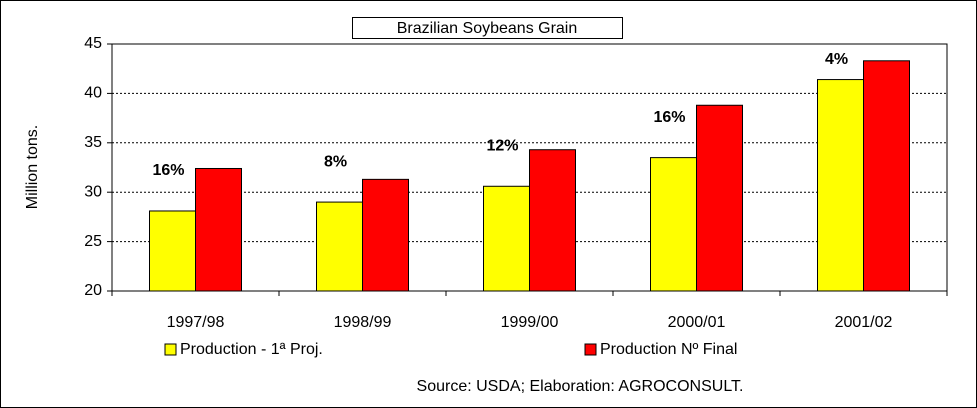 The image size is (977, 408). I want to click on x-tick-label: 2000/01, so click(697, 322).